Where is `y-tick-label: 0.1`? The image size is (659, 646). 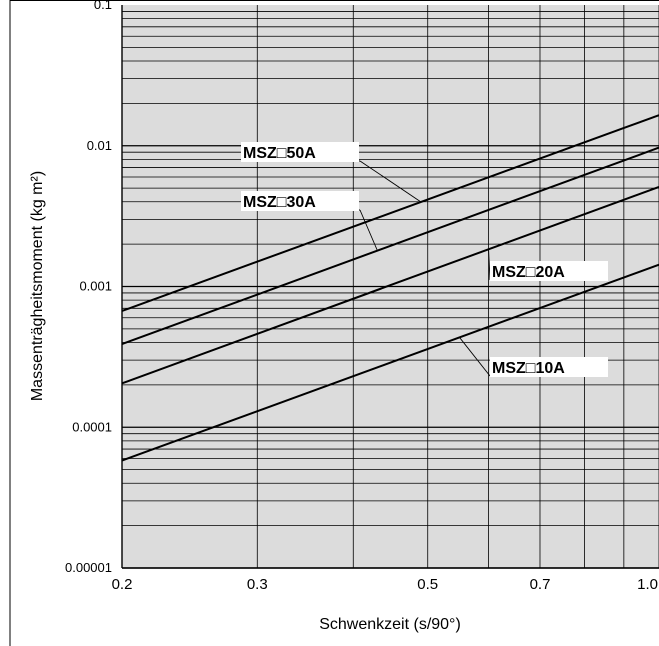 y-tick-label: 0.1 is located at coordinates (103, 6).